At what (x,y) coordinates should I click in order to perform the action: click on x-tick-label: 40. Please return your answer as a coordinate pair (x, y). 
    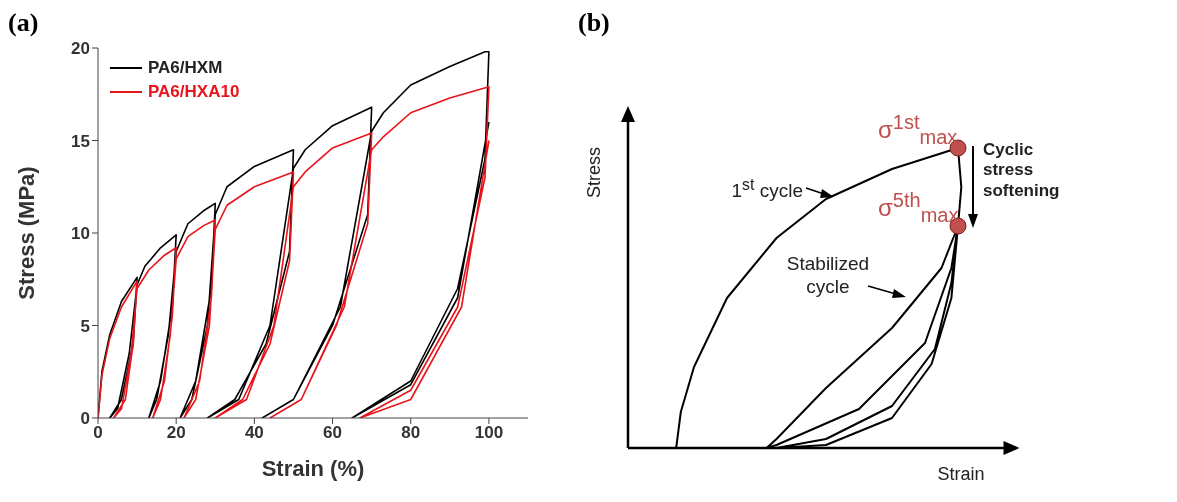
    Looking at the image, I should click on (254, 433).